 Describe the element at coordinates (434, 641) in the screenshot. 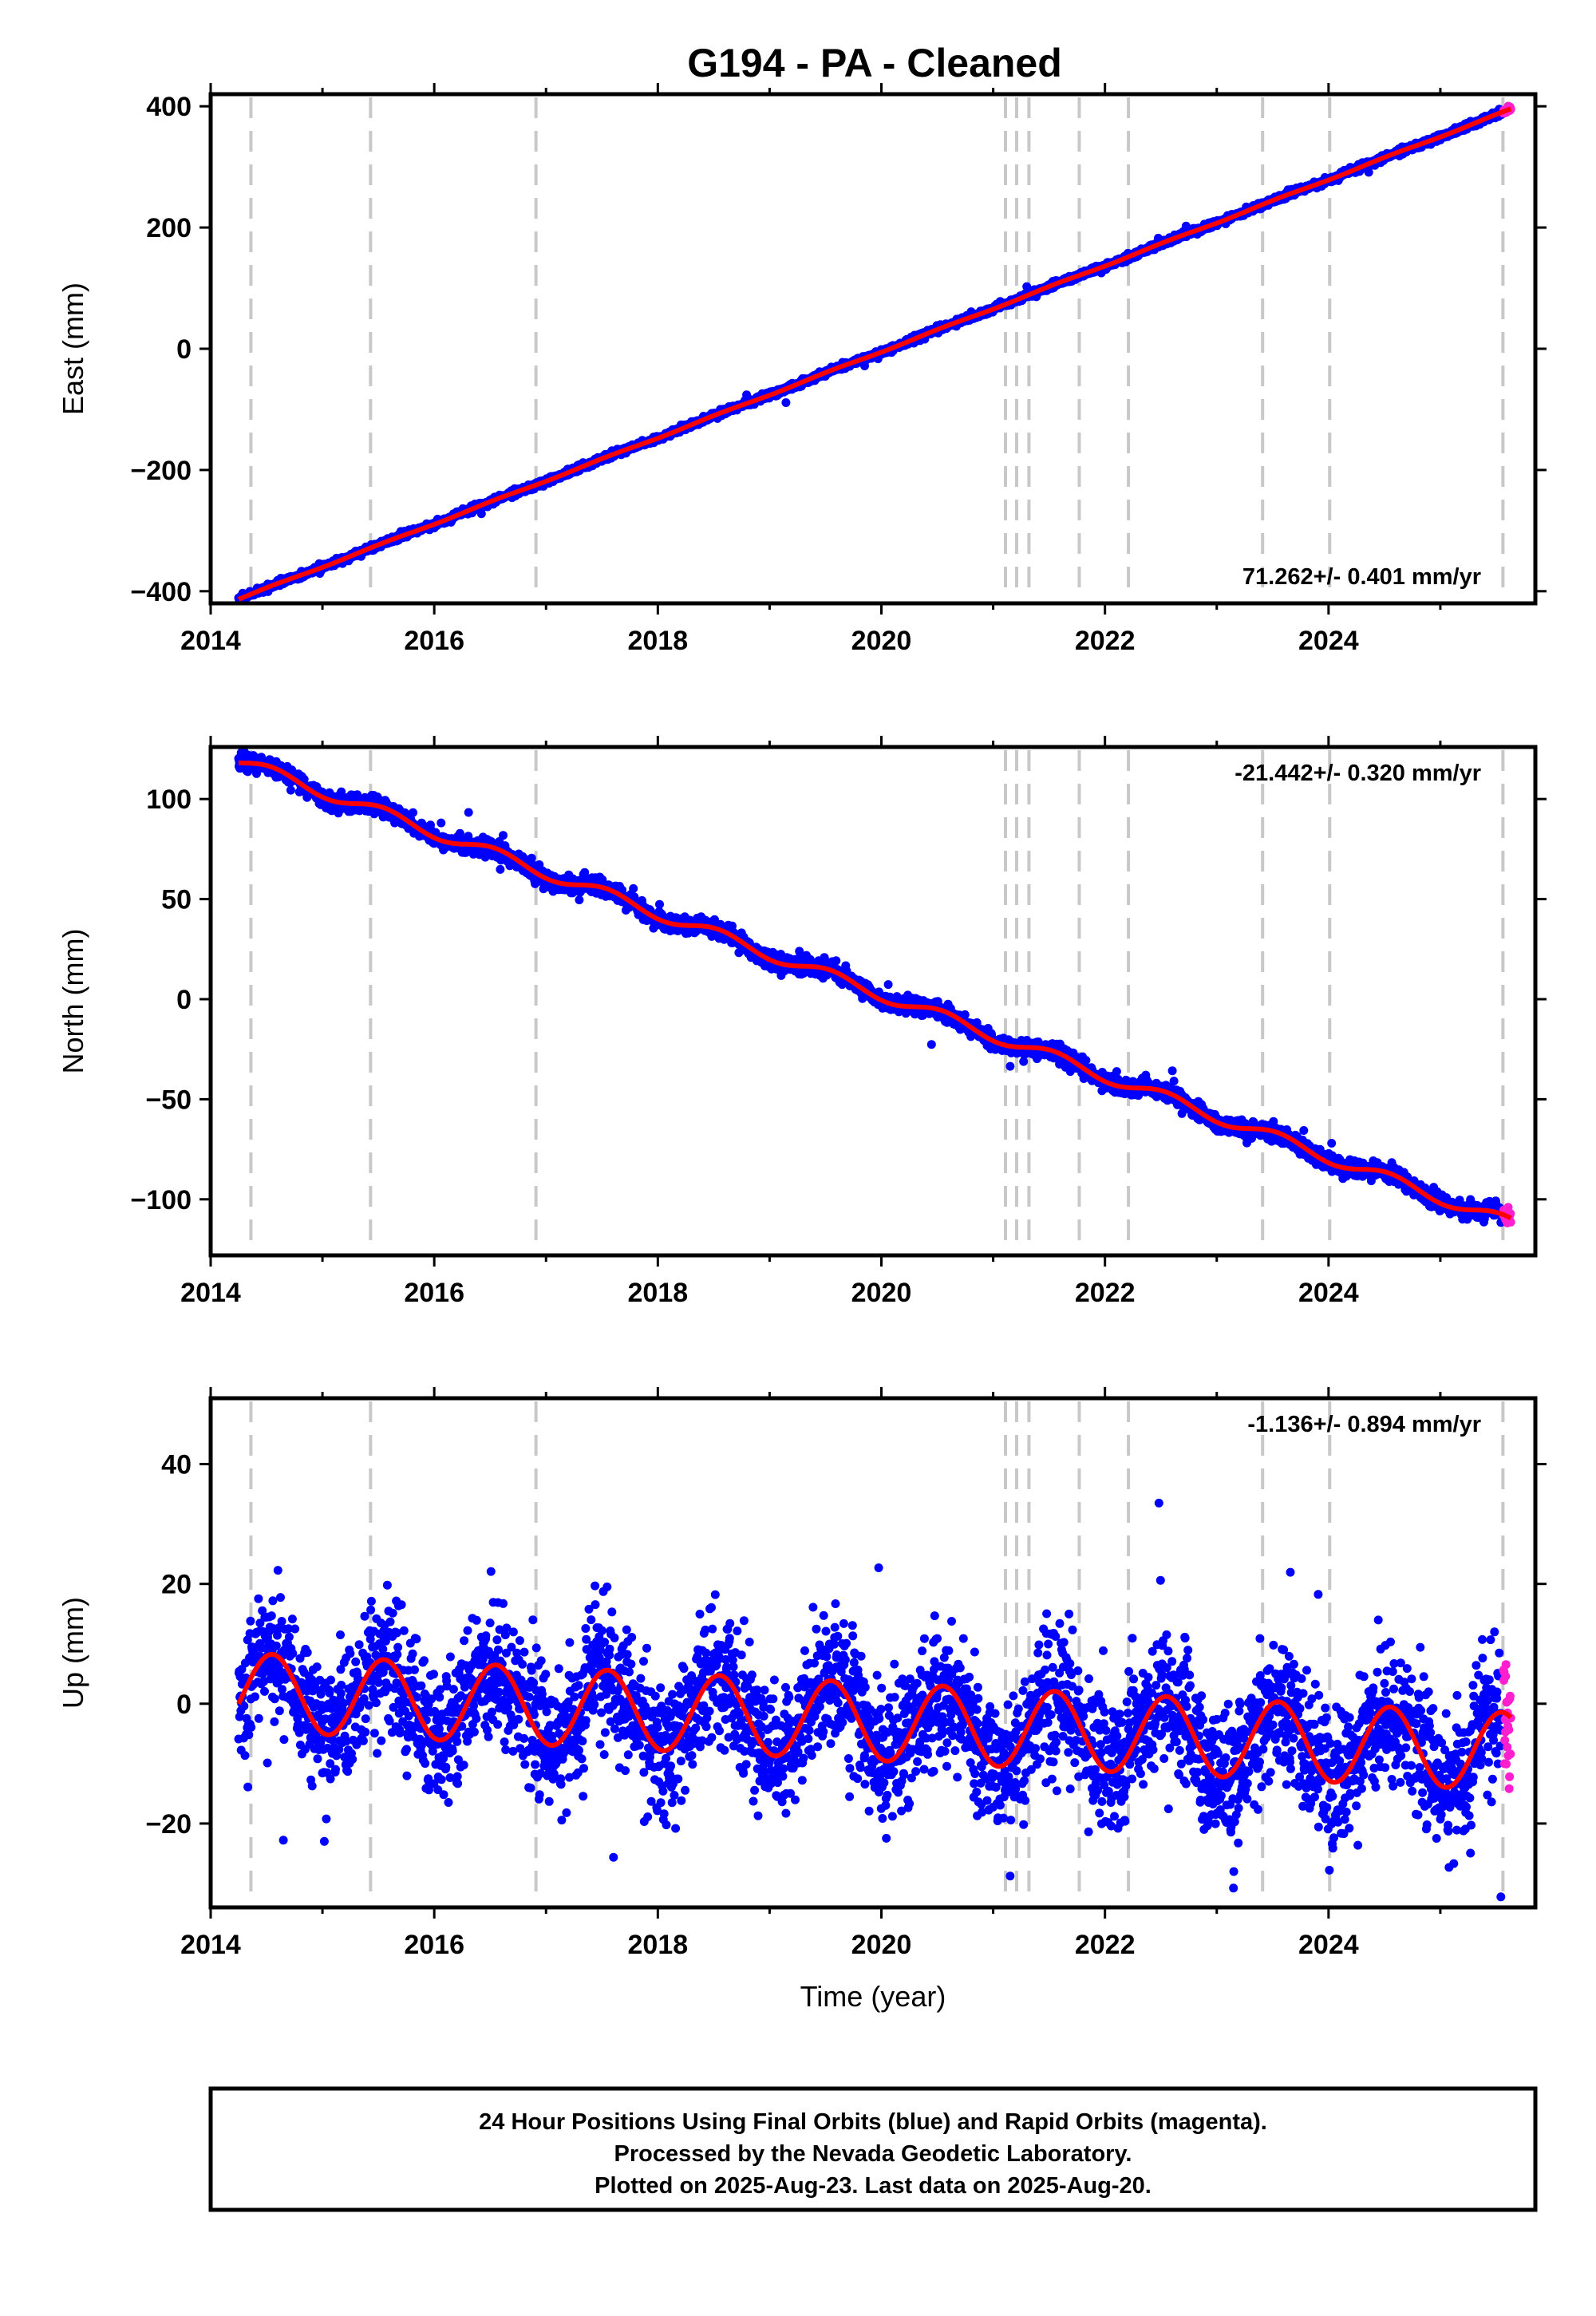

I see `x-tick-label: 2016` at that location.